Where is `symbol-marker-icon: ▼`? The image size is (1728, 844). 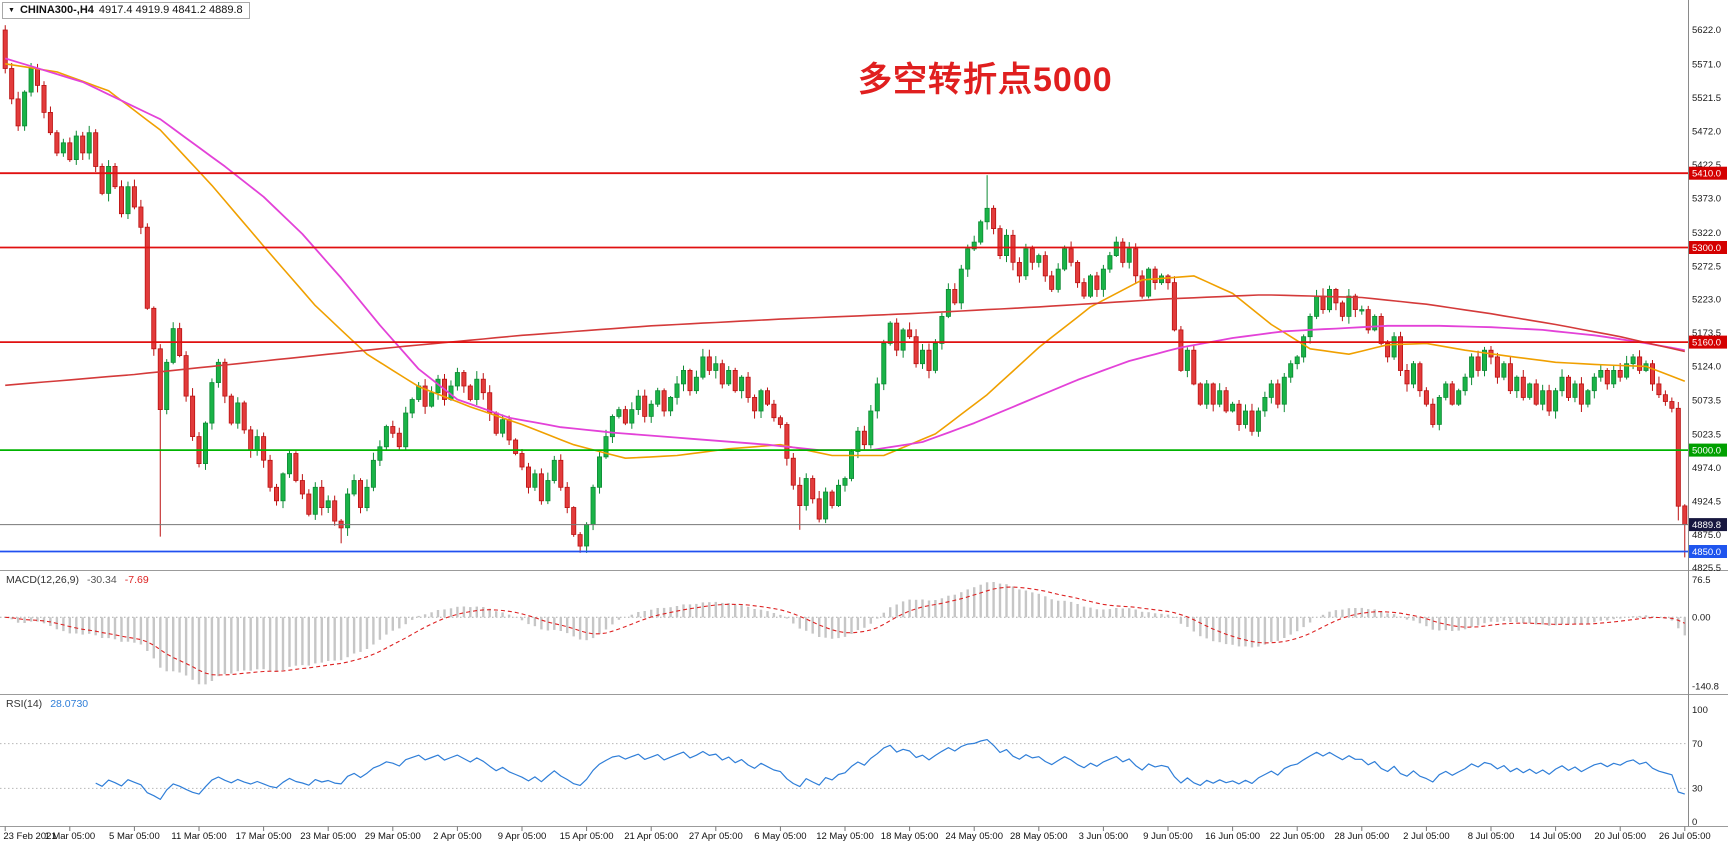
symbol-marker-icon: ▼ is located at coordinates (11, 10).